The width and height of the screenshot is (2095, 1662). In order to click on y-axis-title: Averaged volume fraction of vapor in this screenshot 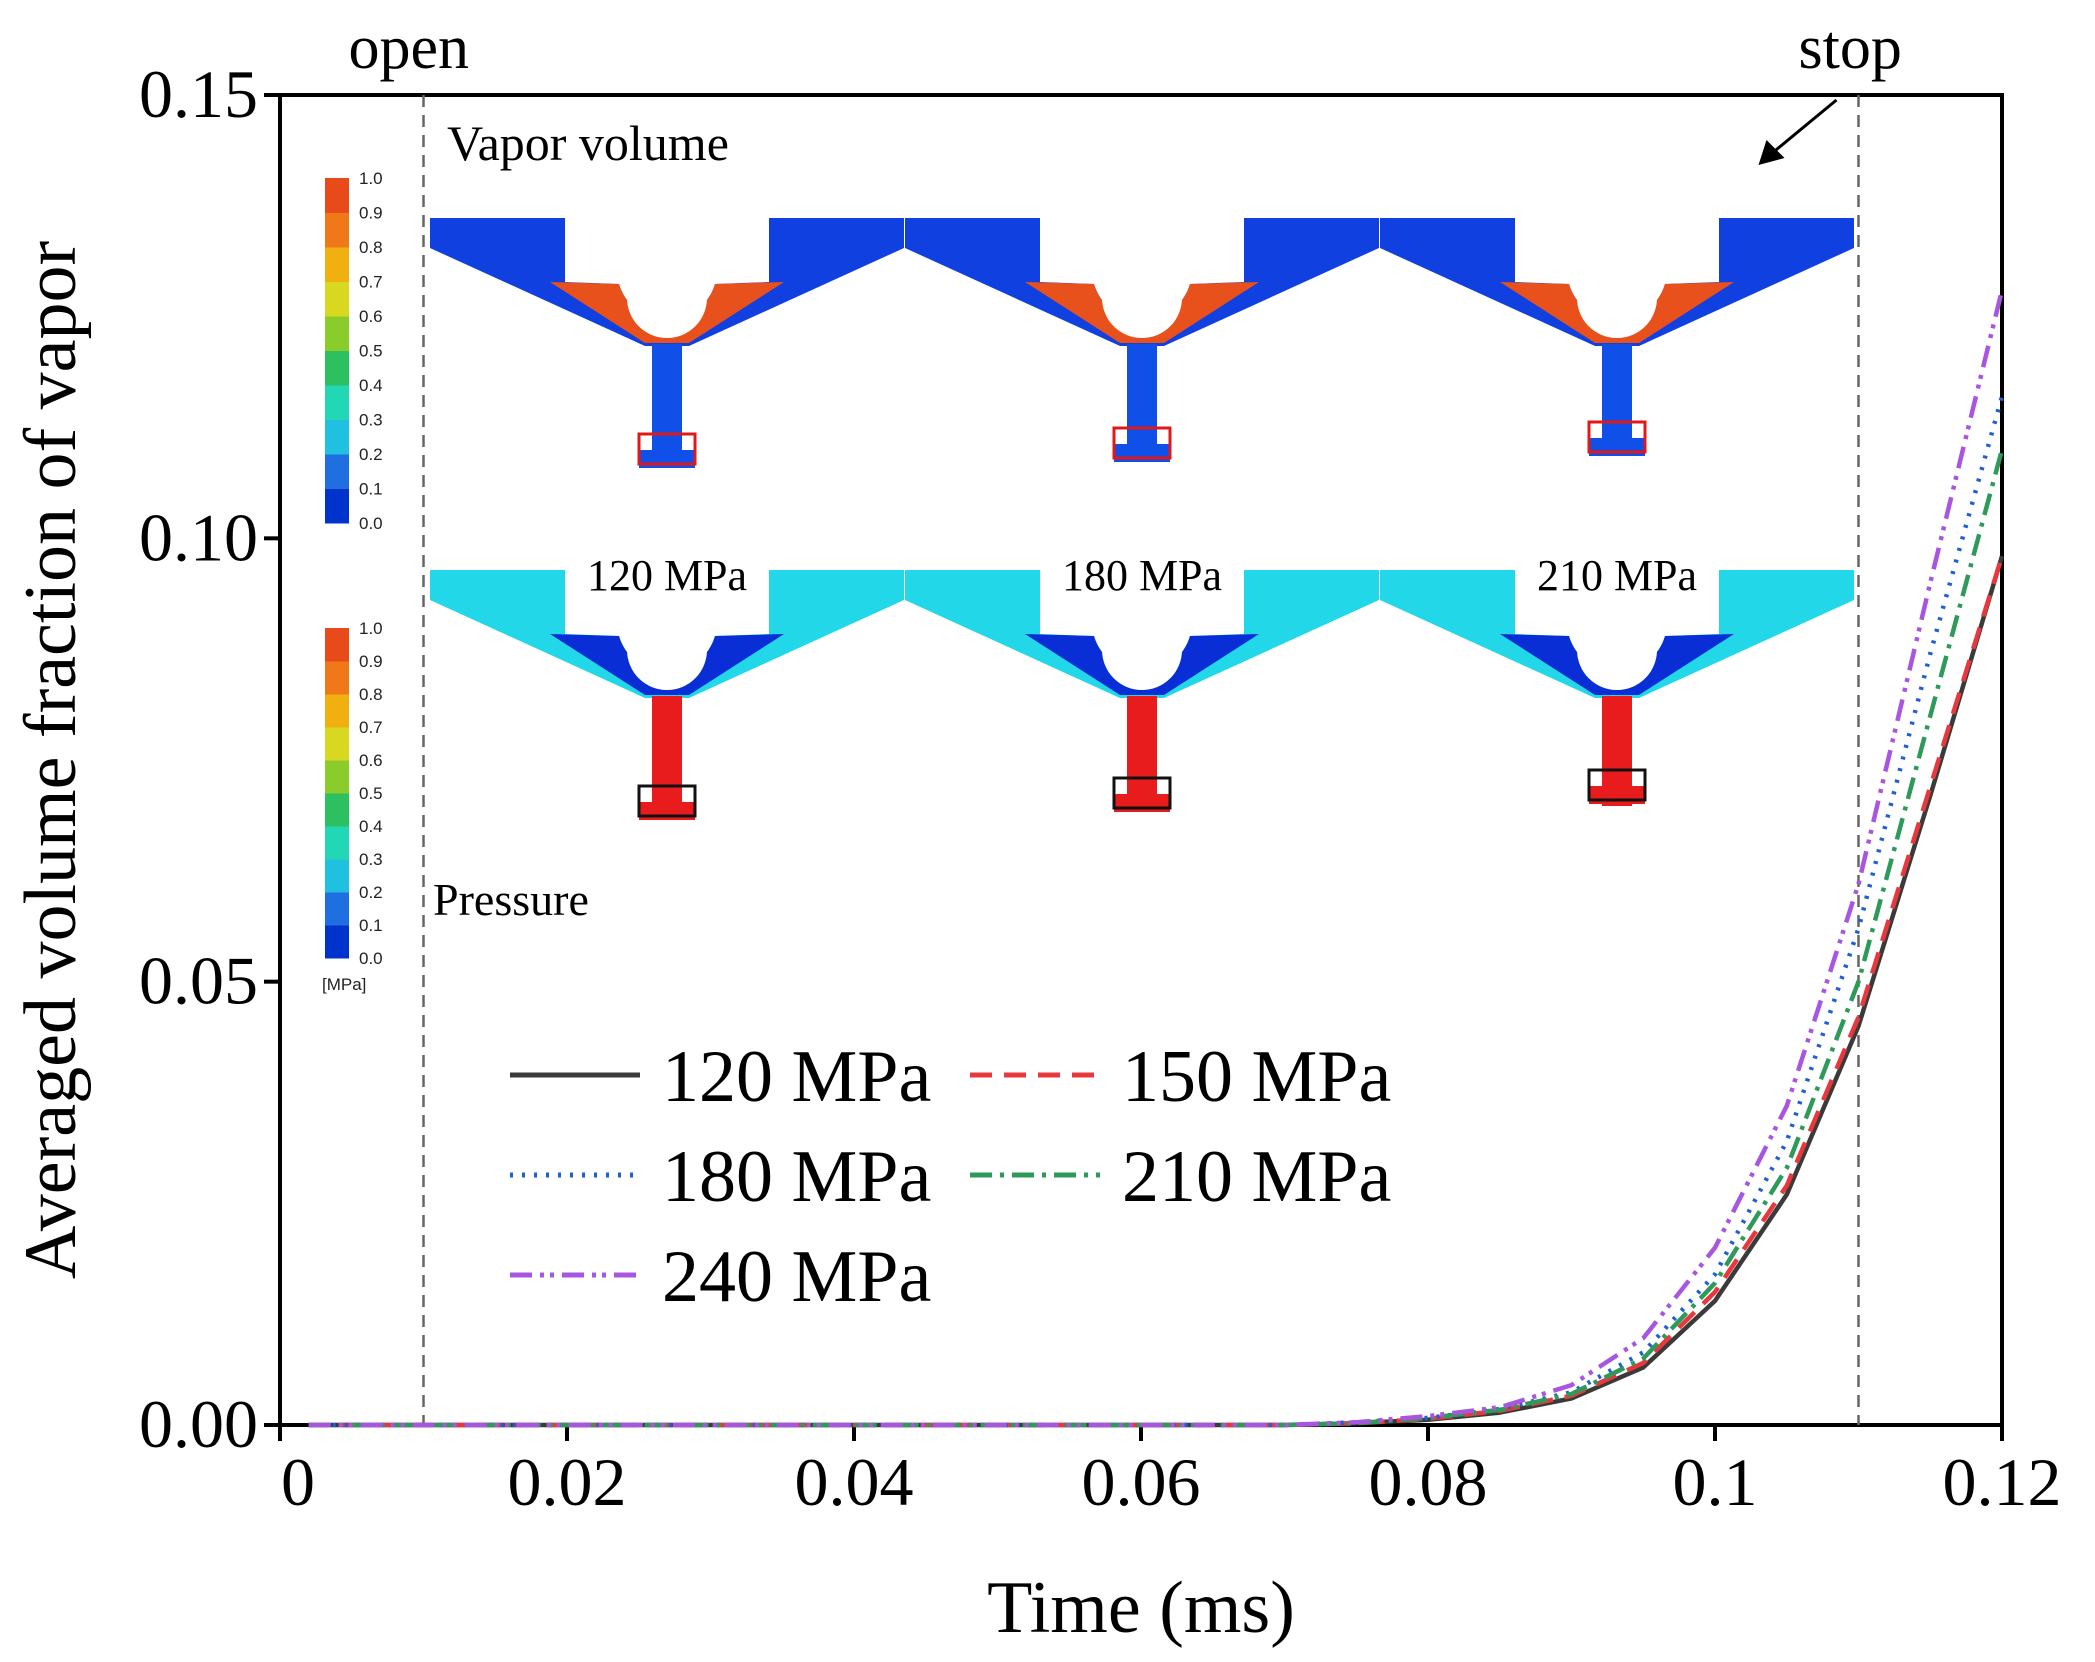, I will do `click(51, 760)`.